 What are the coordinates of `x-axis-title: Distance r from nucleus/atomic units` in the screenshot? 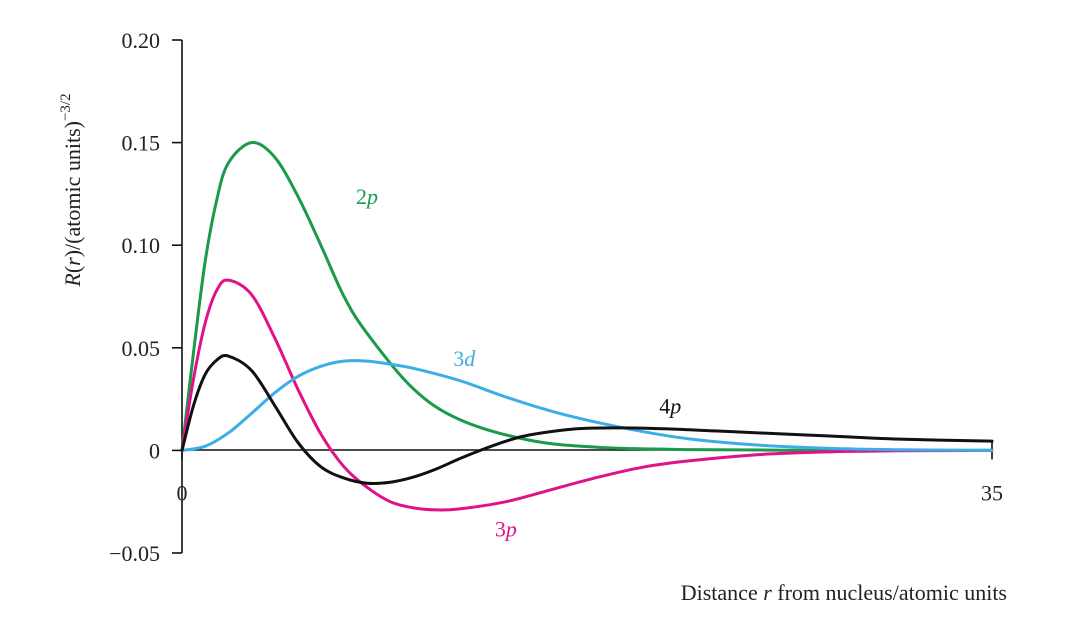 It's located at (844, 592).